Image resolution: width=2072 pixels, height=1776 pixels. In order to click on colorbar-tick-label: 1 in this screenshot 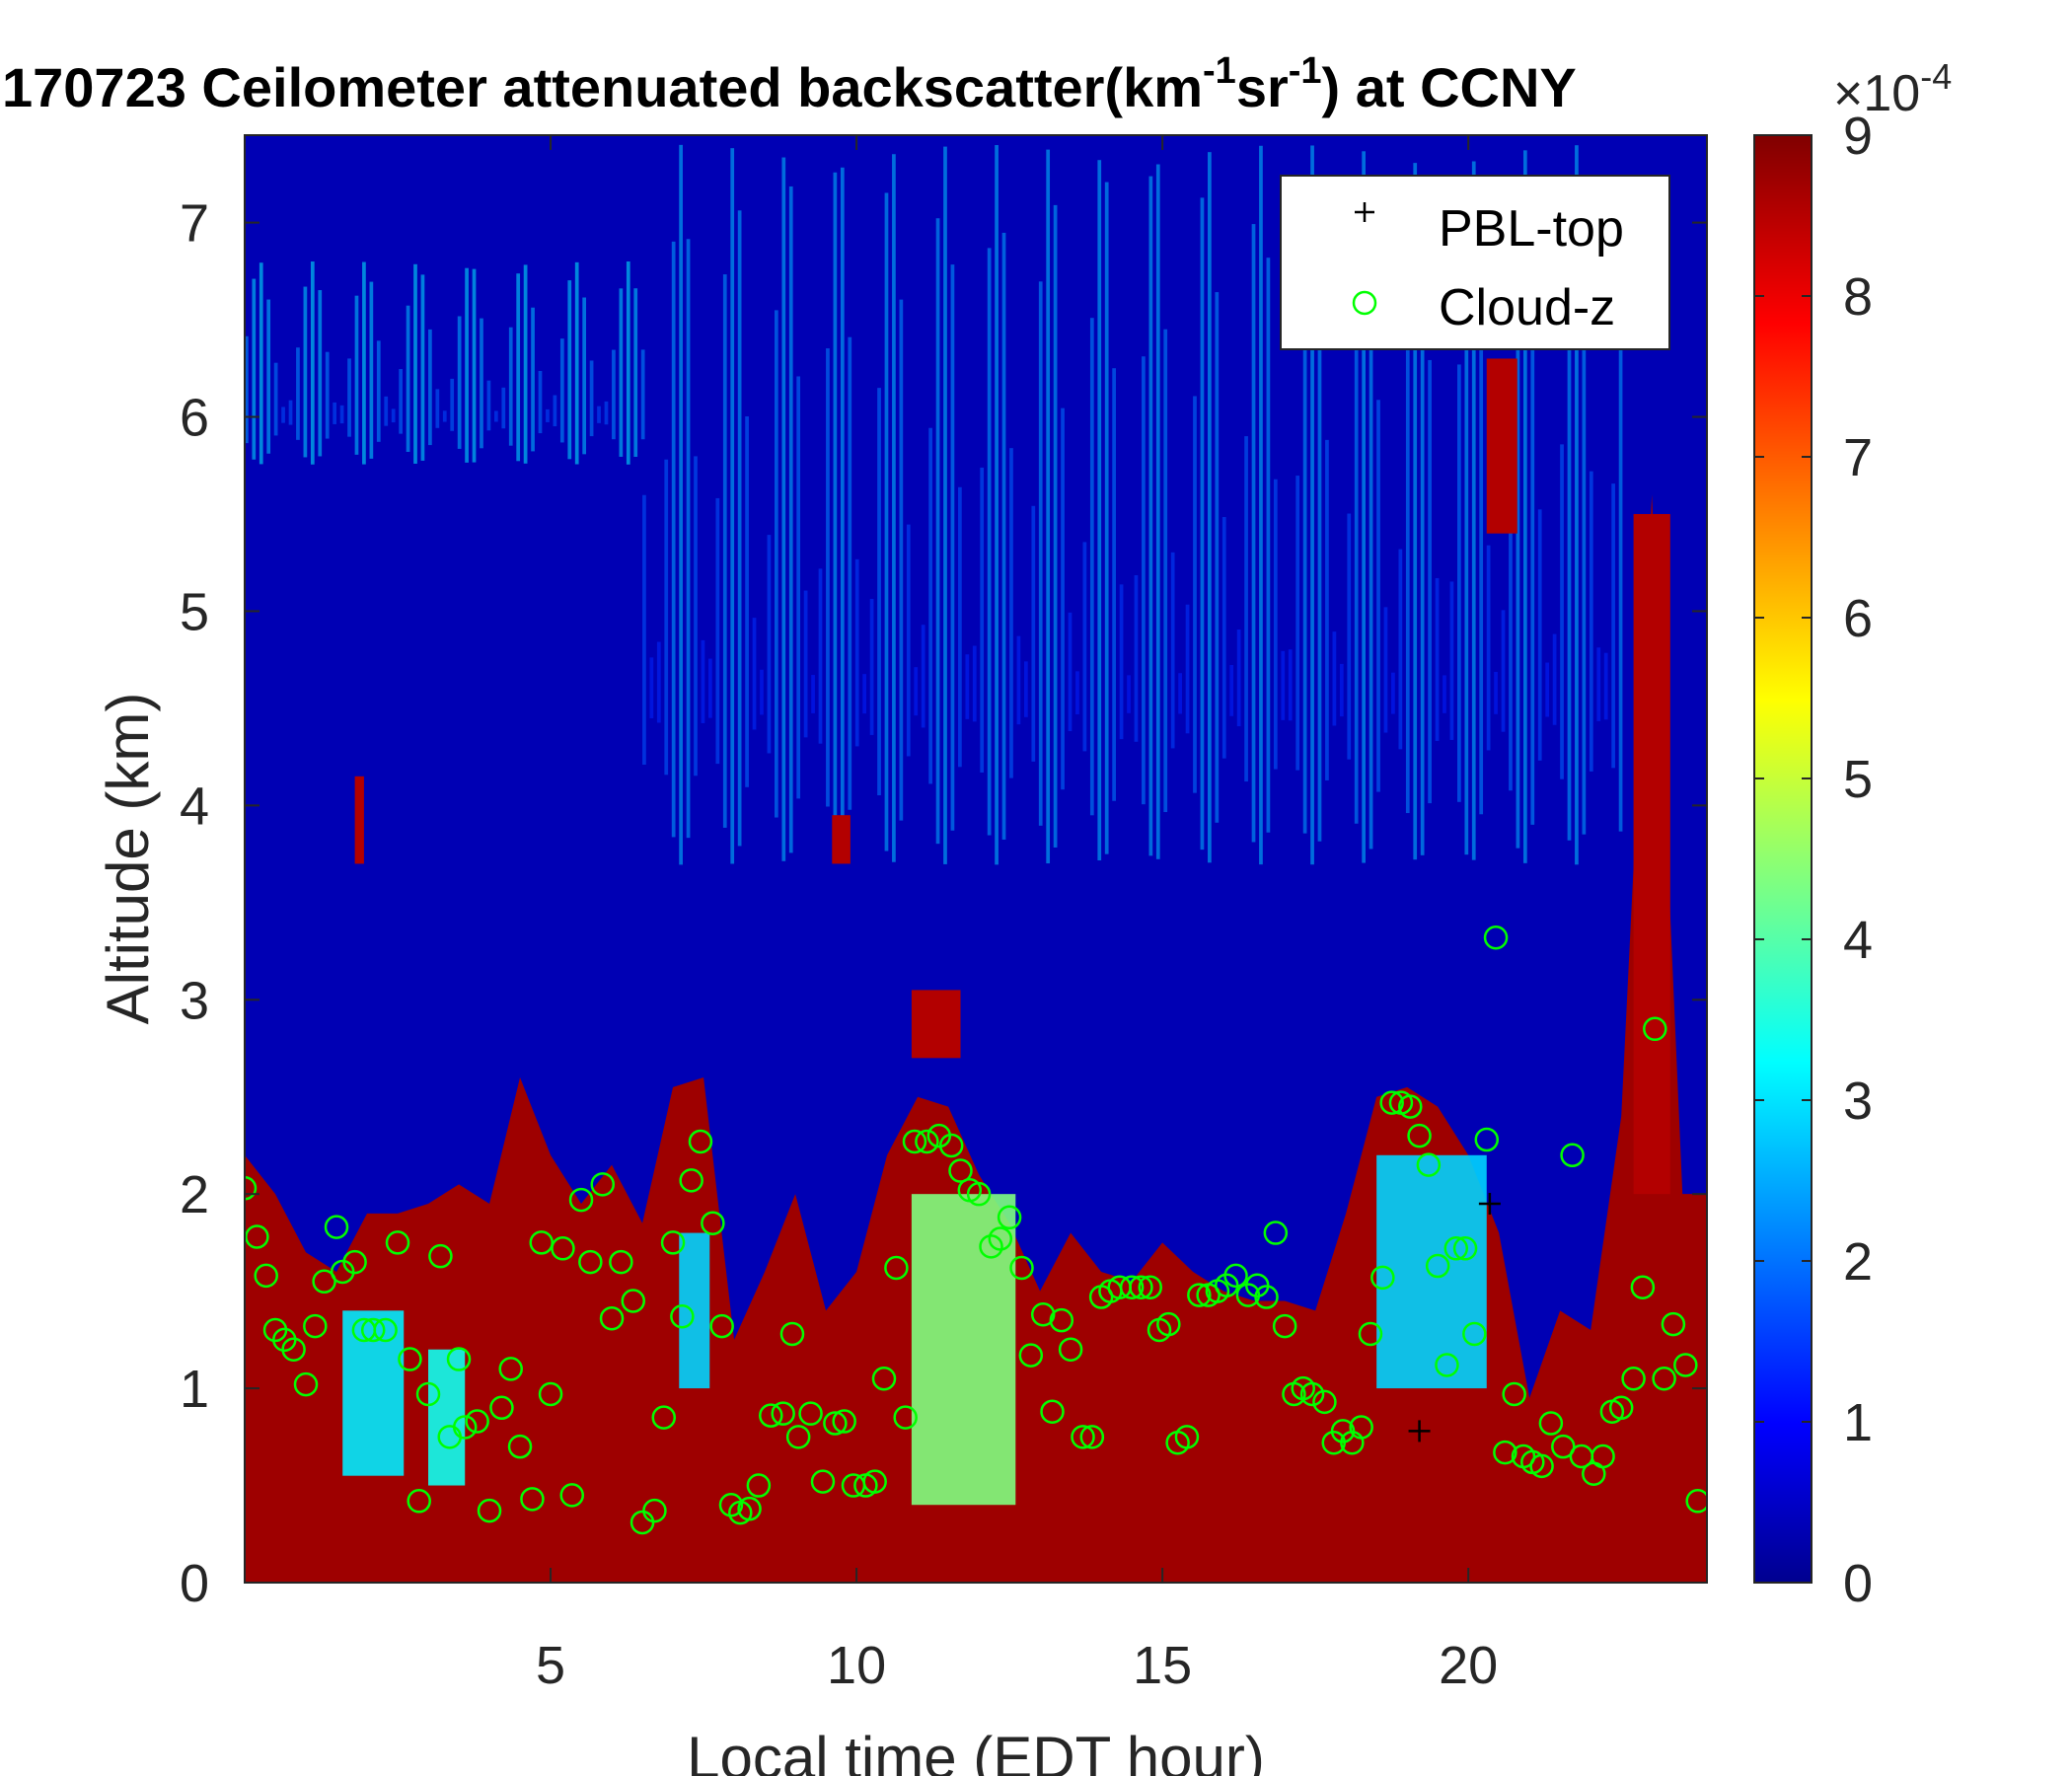, I will do `click(1858, 1423)`.